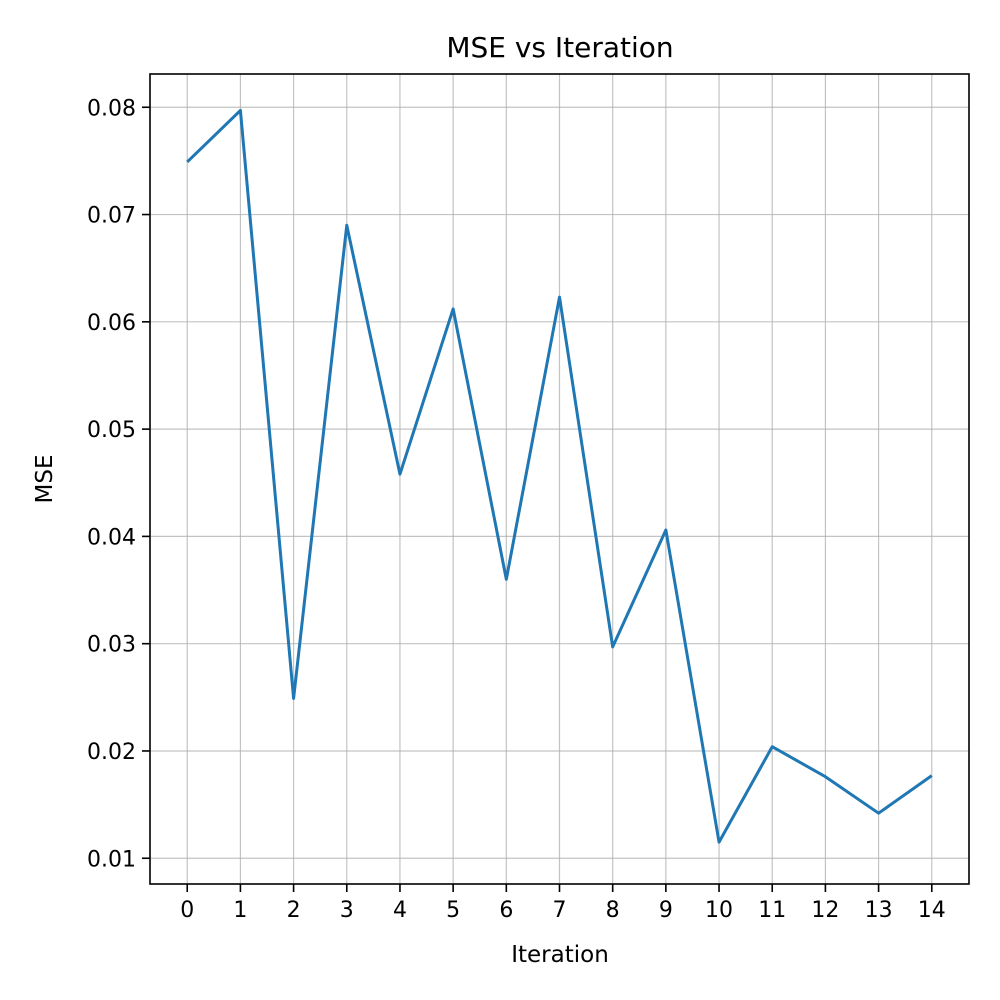 This screenshot has height=1000, width=1000. Describe the element at coordinates (719, 910) in the screenshot. I see `x-tick-label: 10` at that location.